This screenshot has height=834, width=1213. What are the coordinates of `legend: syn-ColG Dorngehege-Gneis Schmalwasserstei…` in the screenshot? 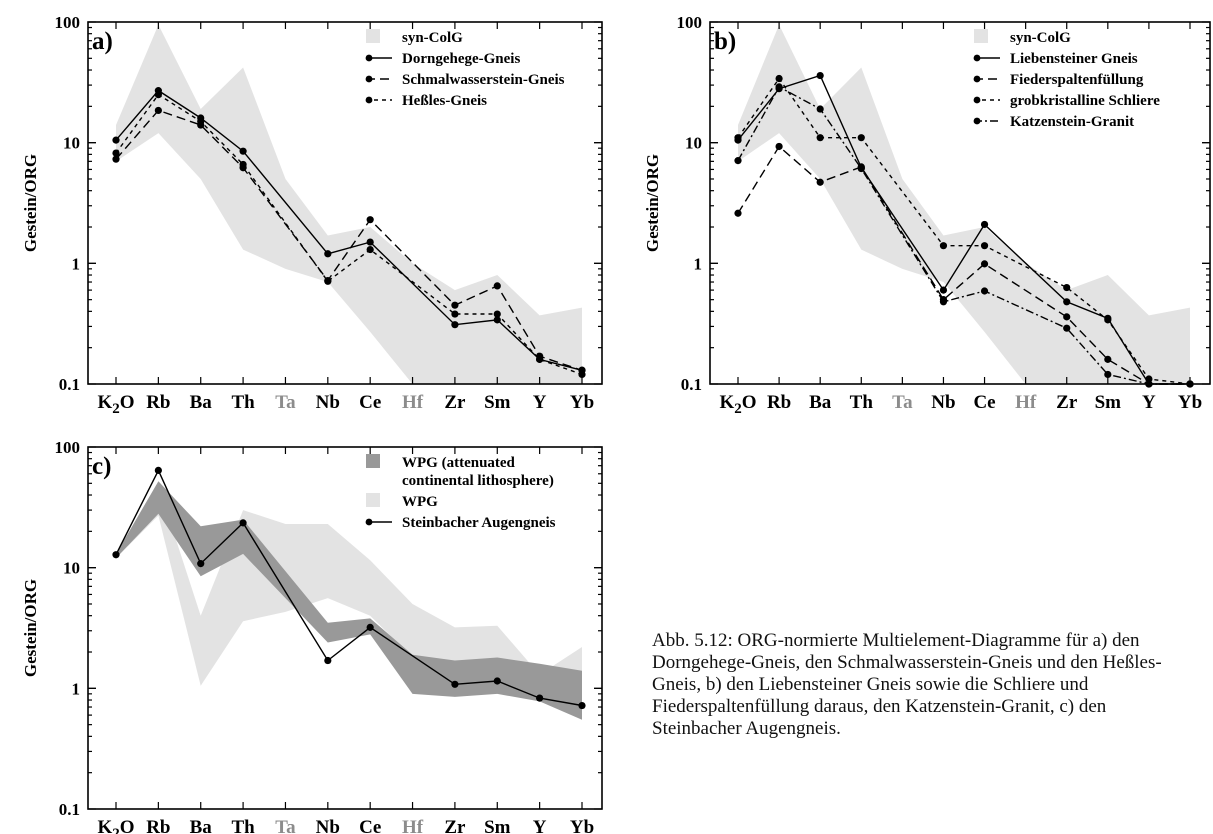 It's located at (465, 69).